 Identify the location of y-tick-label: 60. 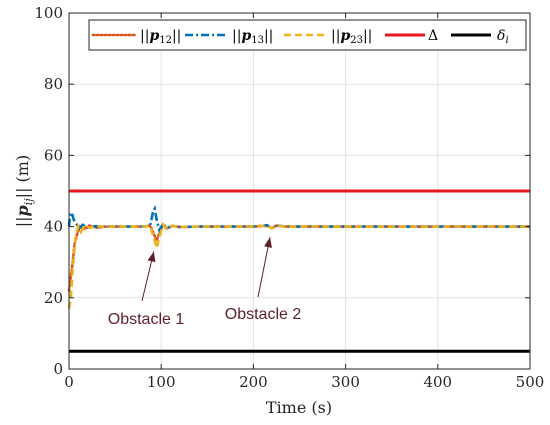
(53, 155).